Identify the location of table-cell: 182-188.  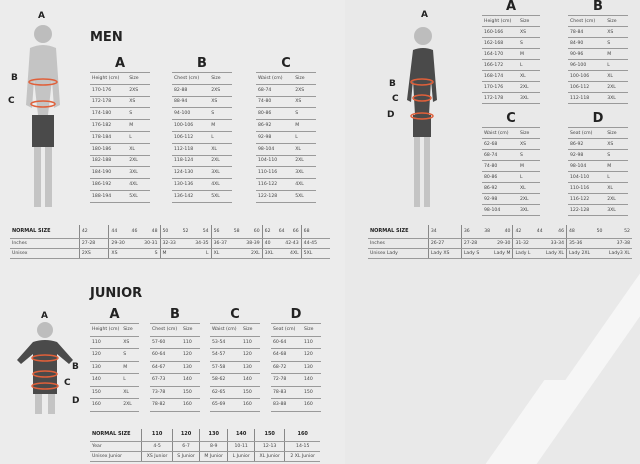
(109, 161).